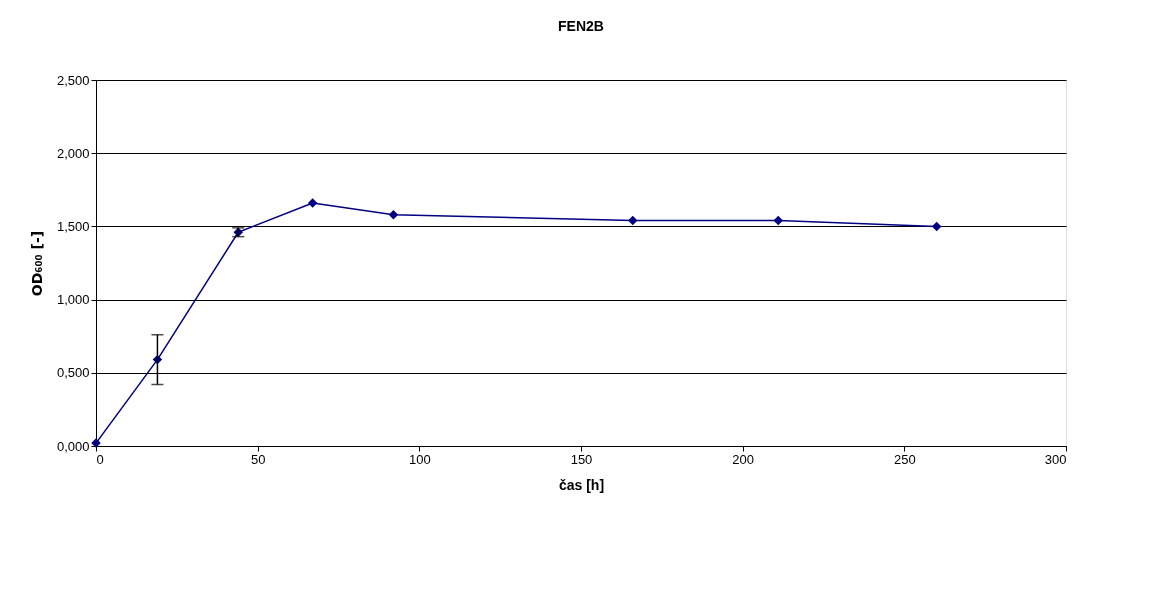 This screenshot has height=597, width=1155. I want to click on y-tick-label: 2,500, so click(73, 80).